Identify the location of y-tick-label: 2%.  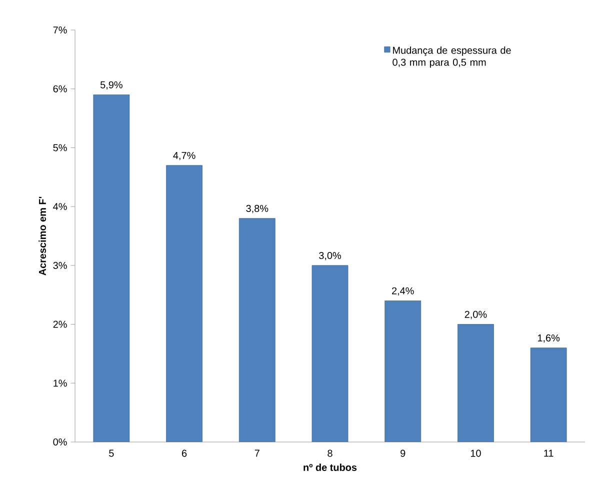
(60, 324).